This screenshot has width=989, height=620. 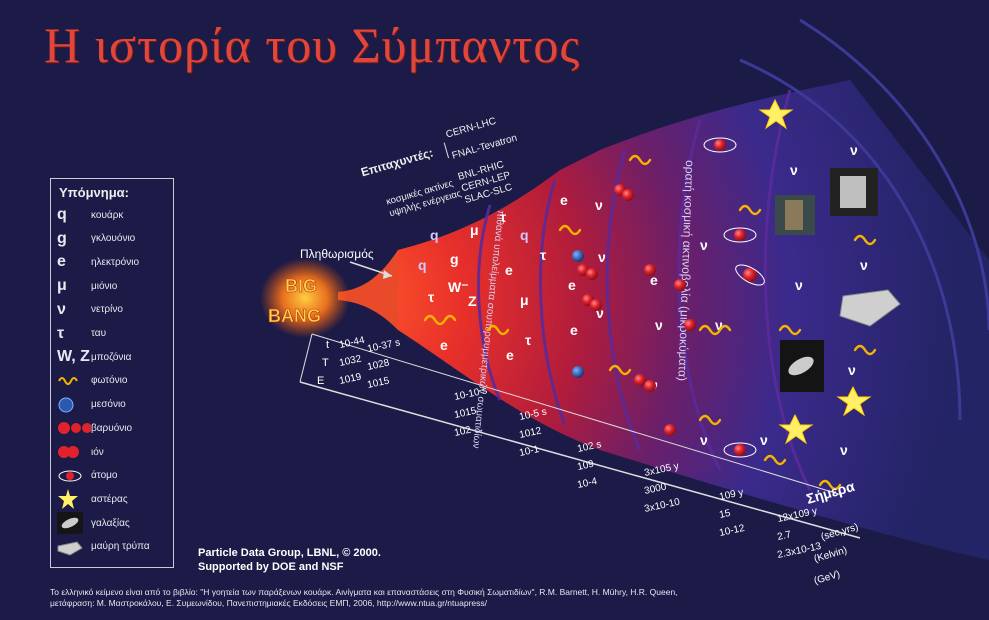 I want to click on legend-item: μεσόνιο, so click(x=116, y=405).